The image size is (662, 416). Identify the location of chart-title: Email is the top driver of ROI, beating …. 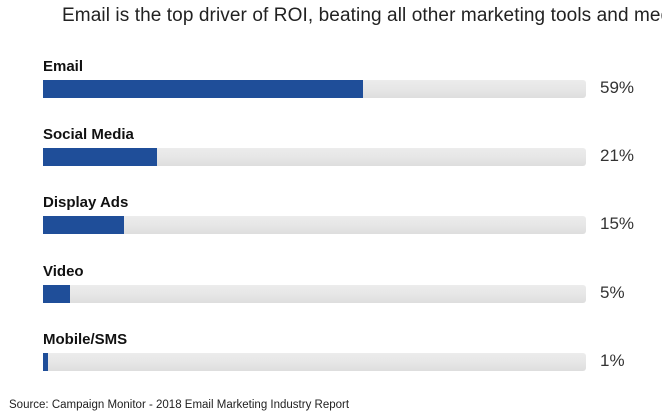
(362, 15).